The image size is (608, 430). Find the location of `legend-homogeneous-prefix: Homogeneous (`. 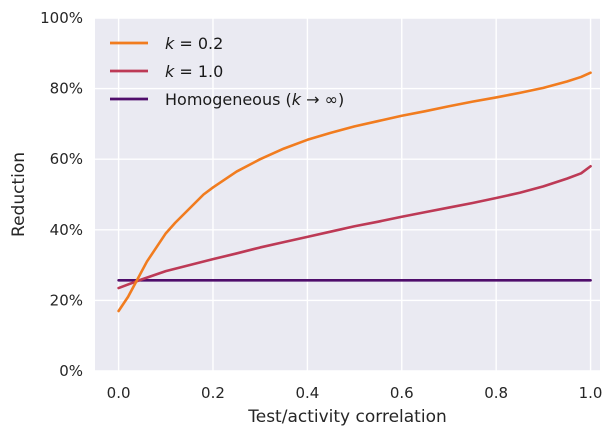

legend-homogeneous-prefix: Homogeneous ( is located at coordinates (228, 99).